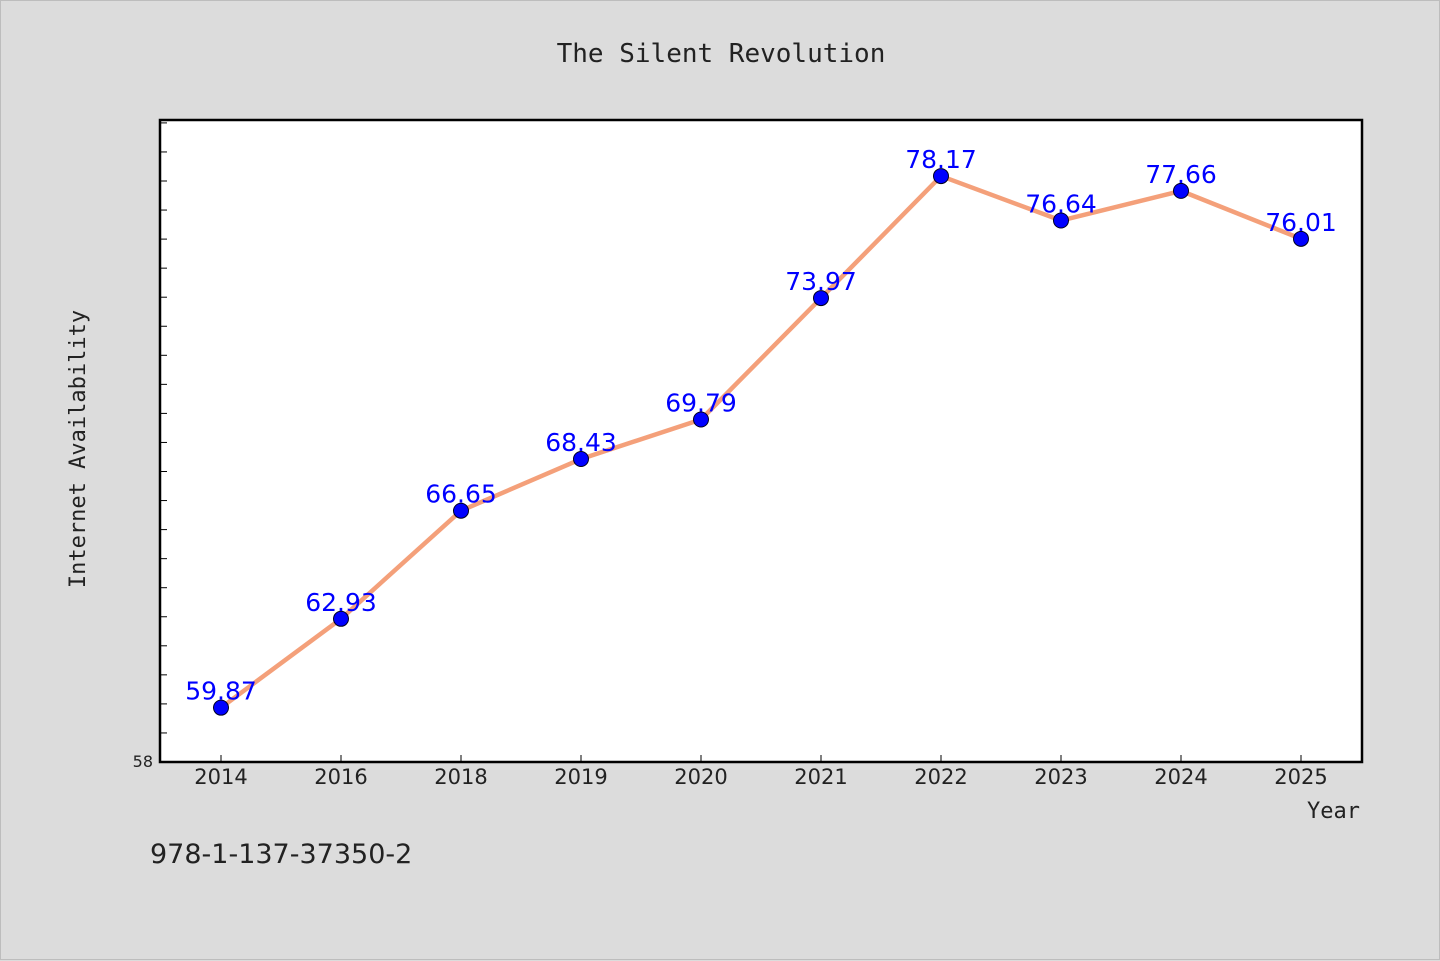  I want to click on data-label: 77.66, so click(1181, 174).